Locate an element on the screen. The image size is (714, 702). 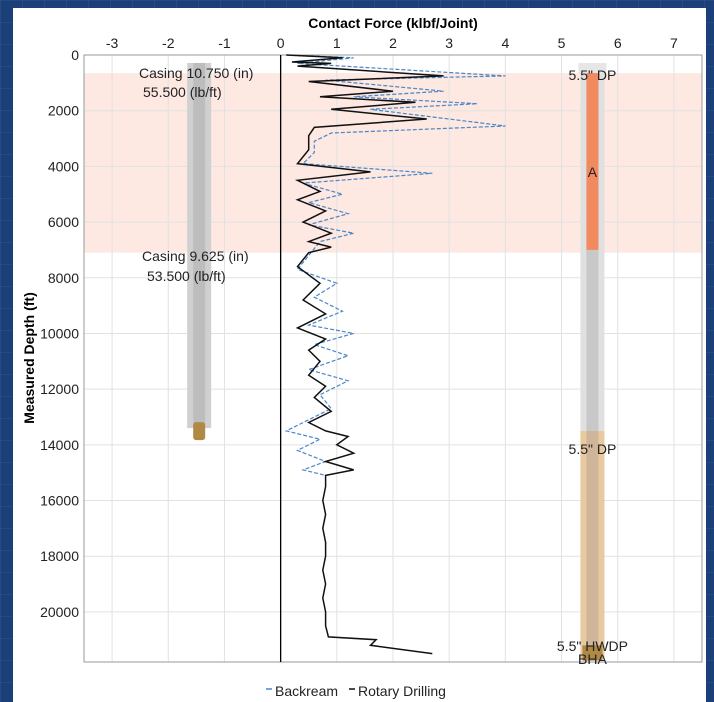
string-label-bha: BHA is located at coordinates (592, 659).